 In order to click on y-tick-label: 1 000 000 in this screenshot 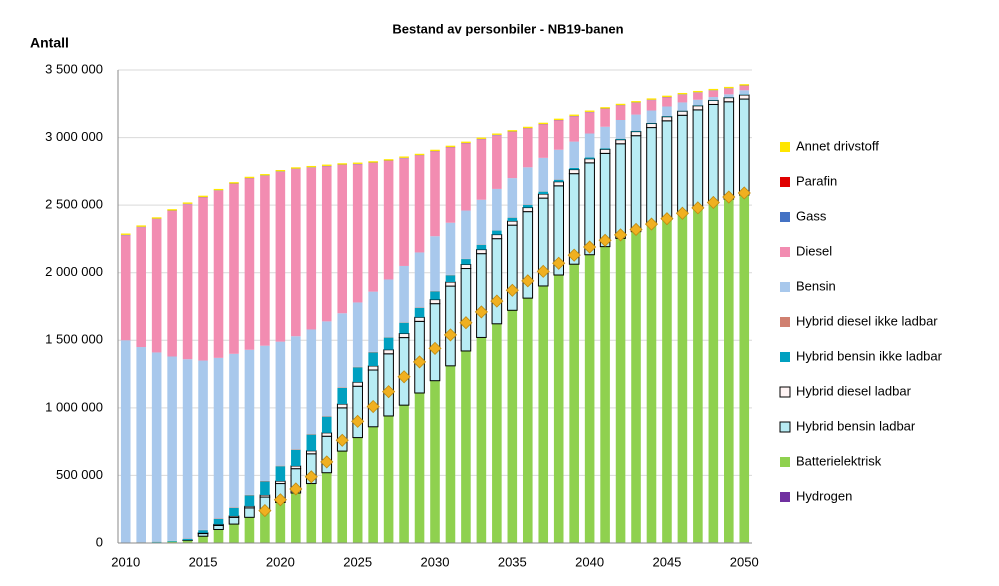, I will do `click(74, 406)`.